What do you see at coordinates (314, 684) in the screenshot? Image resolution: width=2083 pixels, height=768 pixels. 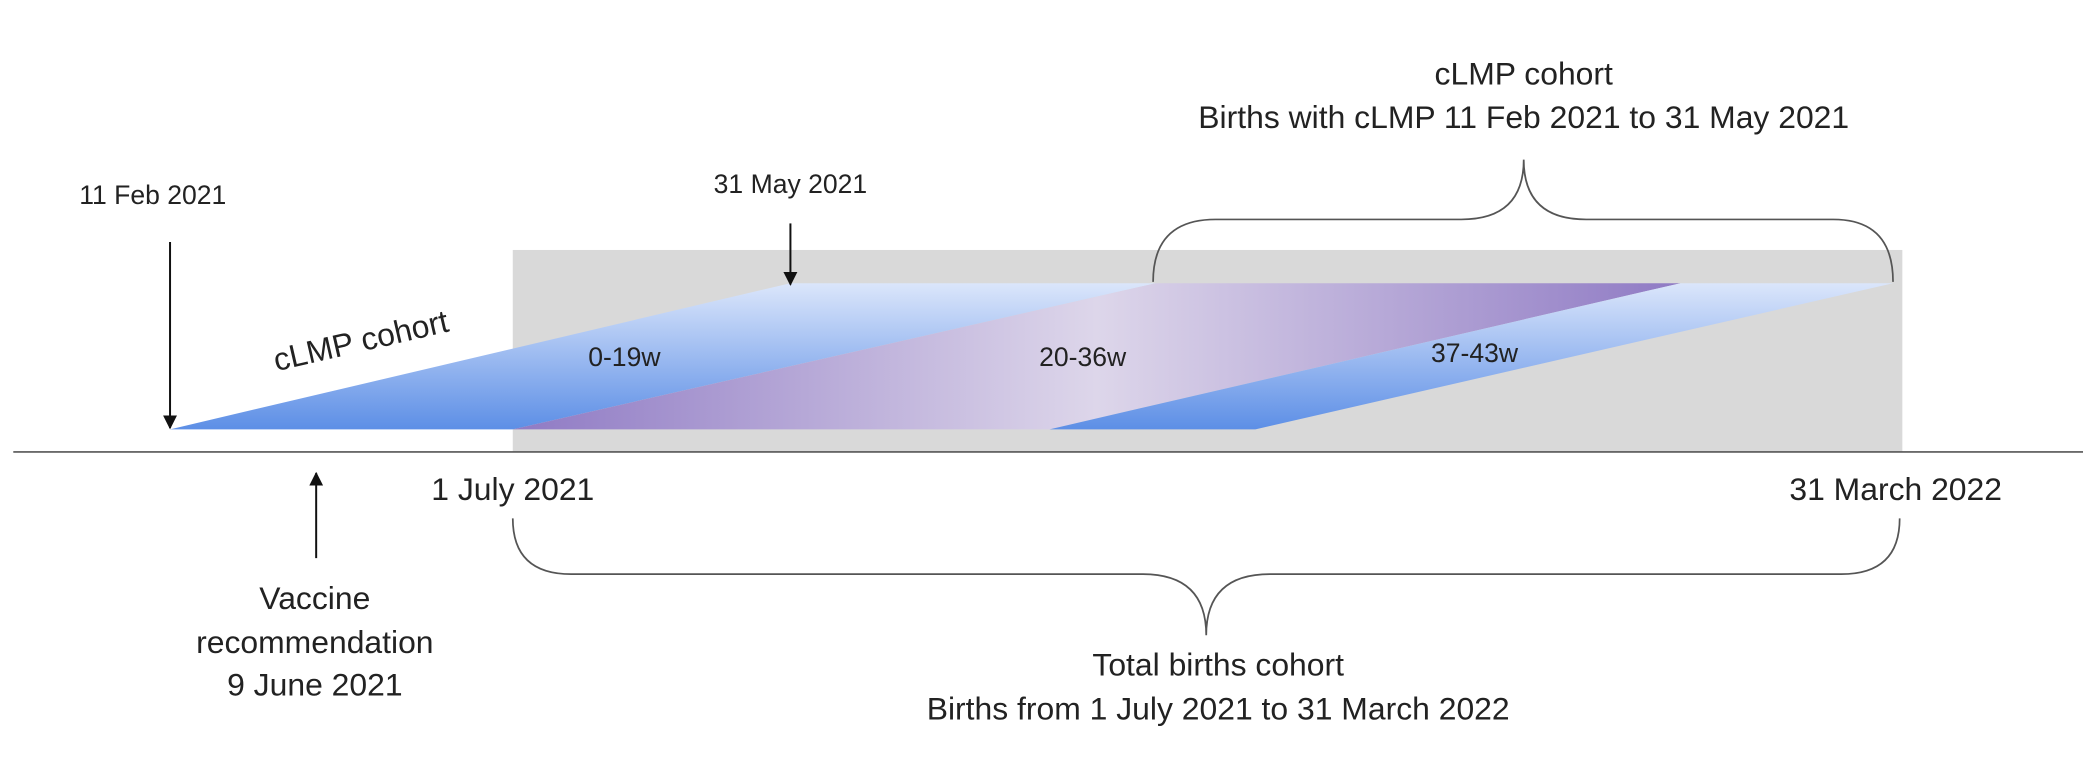 I see `vaccine-label: 9 June 2021` at bounding box center [314, 684].